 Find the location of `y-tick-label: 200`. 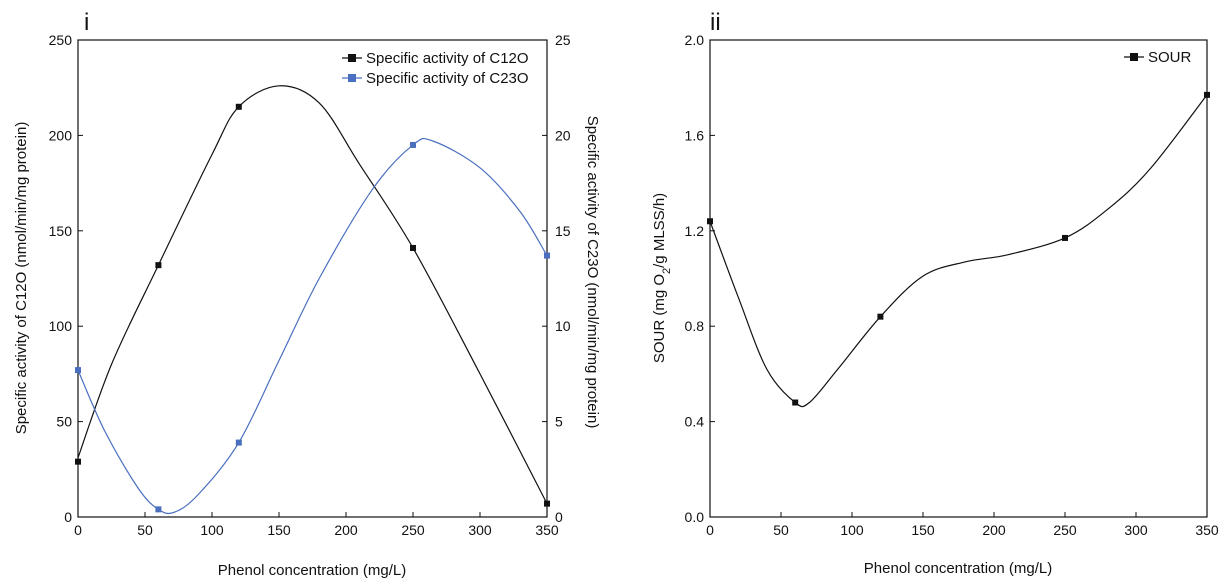

y-tick-label: 200 is located at coordinates (61, 135).